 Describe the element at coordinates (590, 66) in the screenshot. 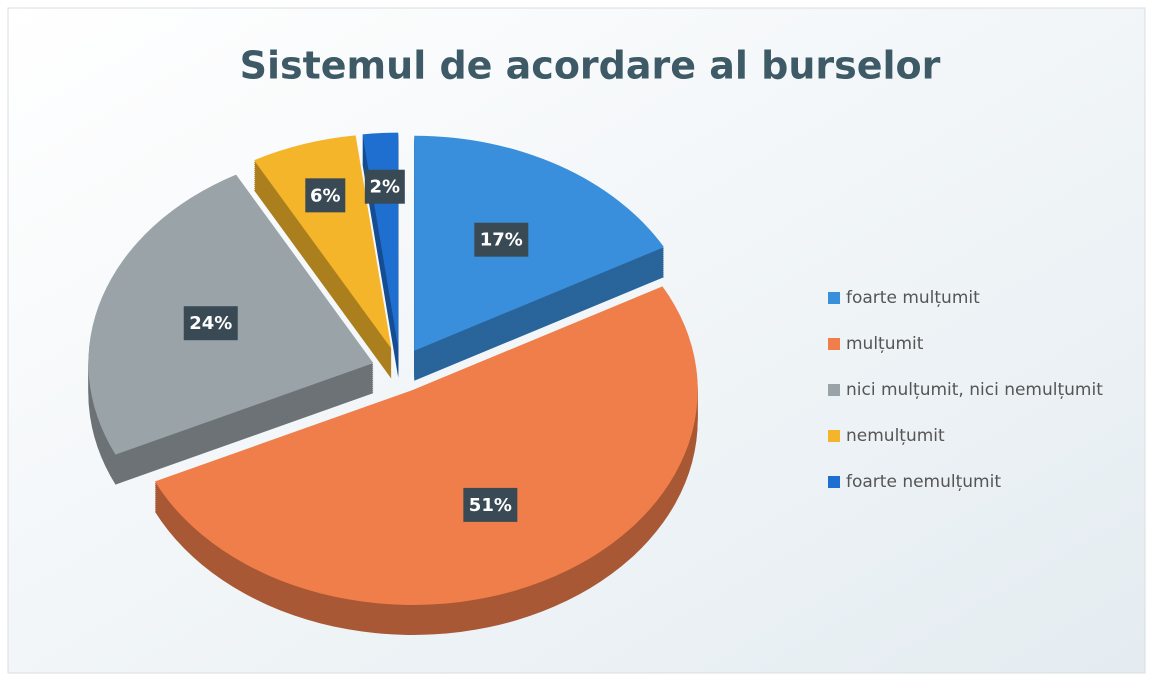

I see `chart-title: Sistemul de acordare al burselor` at that location.